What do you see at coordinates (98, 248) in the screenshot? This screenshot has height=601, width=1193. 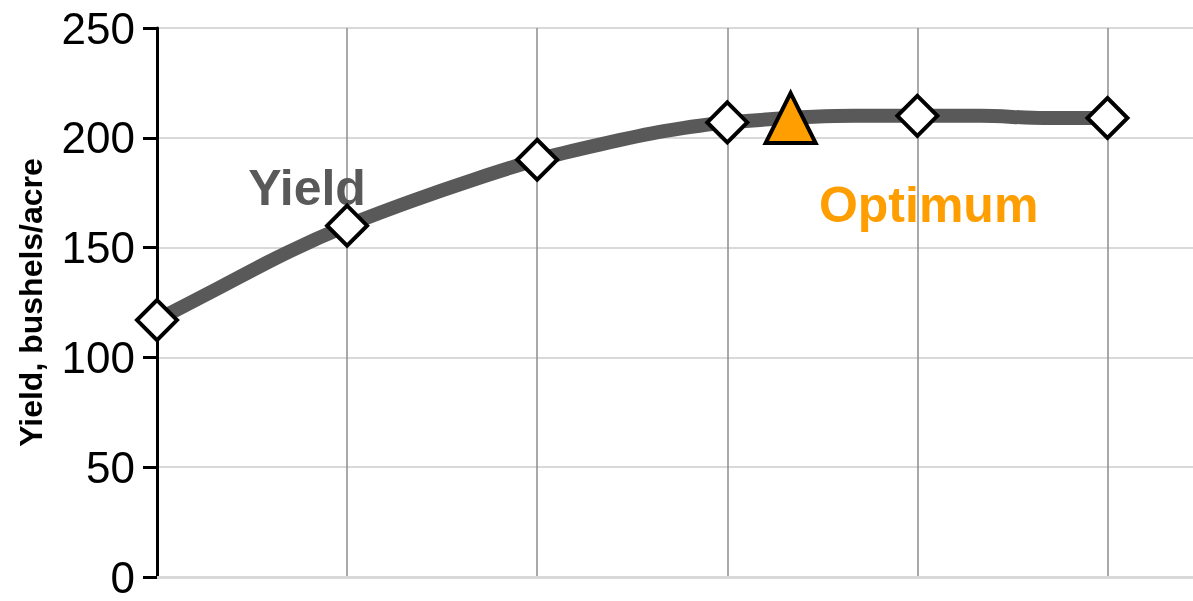 I see `y-tick-label: 150` at bounding box center [98, 248].